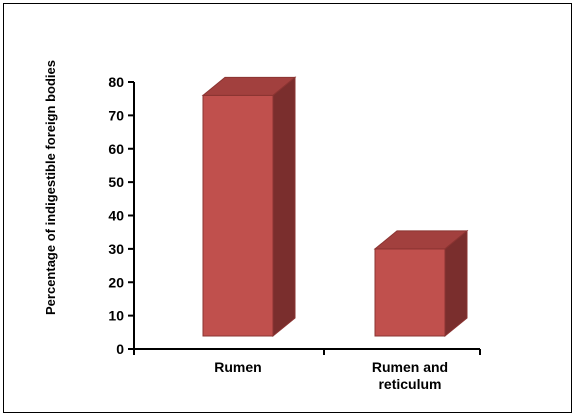 This screenshot has height=417, width=577. Describe the element at coordinates (410, 367) in the screenshot. I see `x-category-label-line: Rumen and` at that location.